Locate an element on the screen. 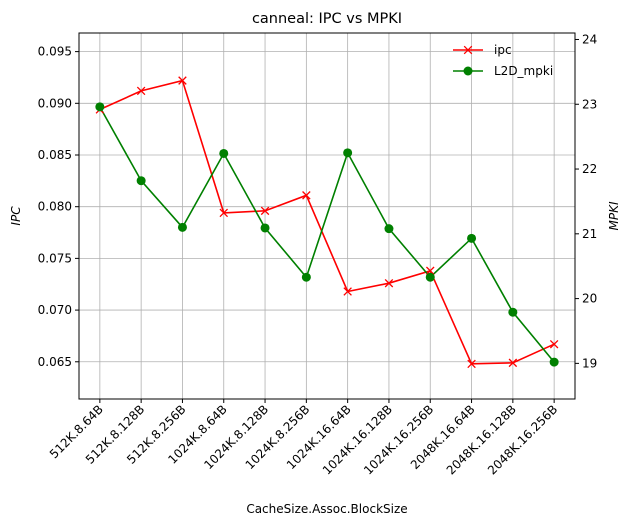 This screenshot has height=526, width=631. left-tick-label: 0.080 is located at coordinates (55, 207).